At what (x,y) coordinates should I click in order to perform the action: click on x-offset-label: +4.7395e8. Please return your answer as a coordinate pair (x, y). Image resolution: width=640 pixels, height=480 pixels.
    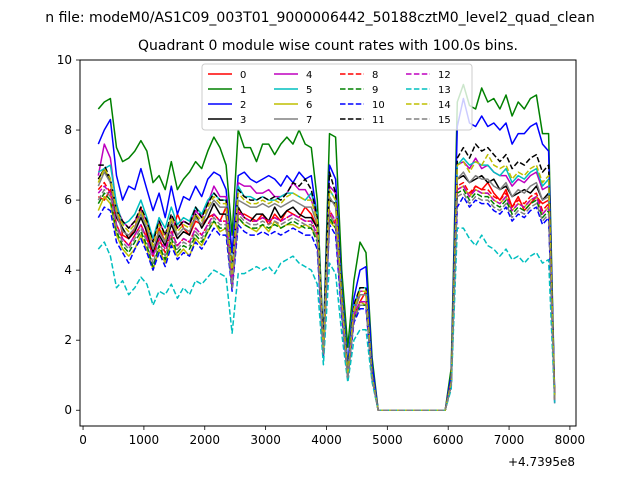
    Looking at the image, I should click on (541, 462).